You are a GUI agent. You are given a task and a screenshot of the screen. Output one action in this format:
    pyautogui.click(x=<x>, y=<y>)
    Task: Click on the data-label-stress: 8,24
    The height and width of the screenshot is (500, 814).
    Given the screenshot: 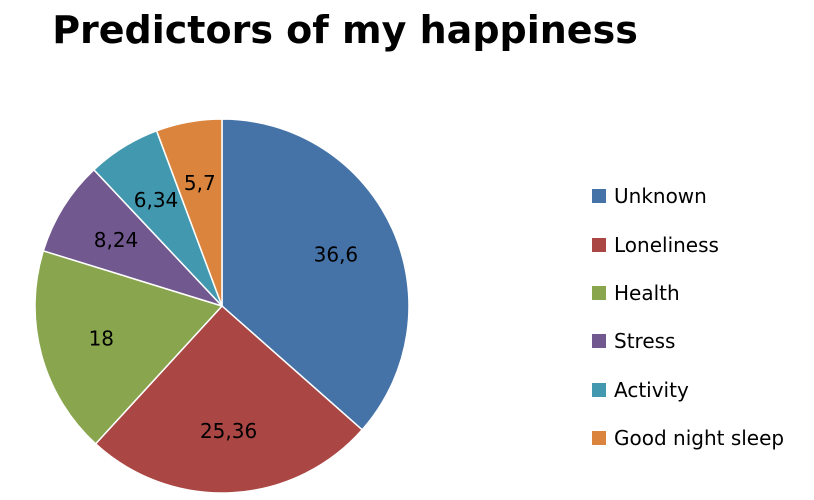 What is the action you would take?
    pyautogui.click(x=116, y=240)
    